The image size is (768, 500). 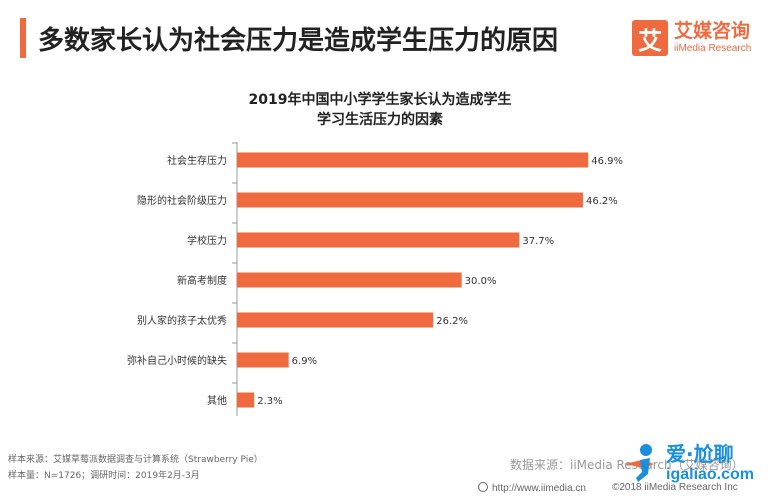 I want to click on value-label: 30.0%, so click(x=481, y=281).